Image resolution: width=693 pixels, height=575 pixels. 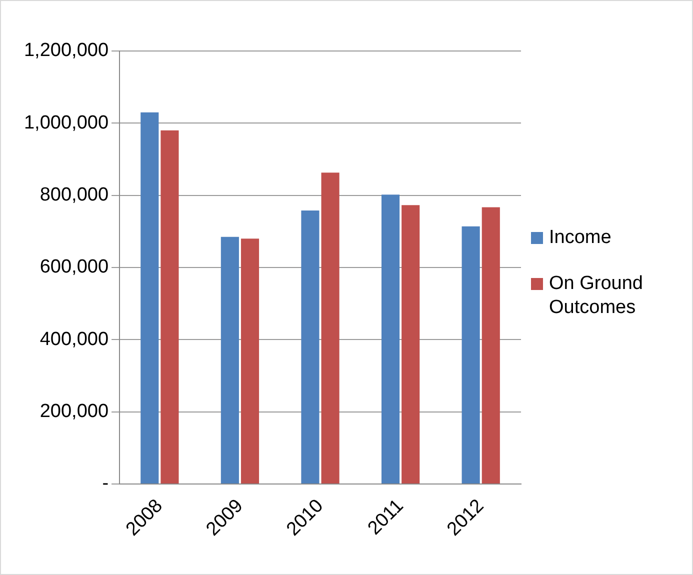 I want to click on y-tick-label: 200,000, so click(x=74, y=411).